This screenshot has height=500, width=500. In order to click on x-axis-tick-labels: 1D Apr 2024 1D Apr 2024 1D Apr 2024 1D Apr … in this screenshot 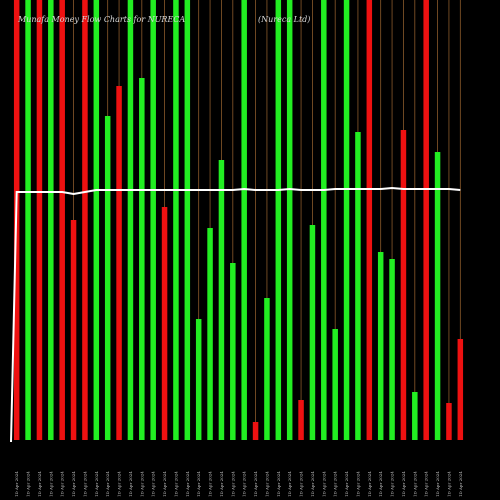, I will do `click(238, 484)`.